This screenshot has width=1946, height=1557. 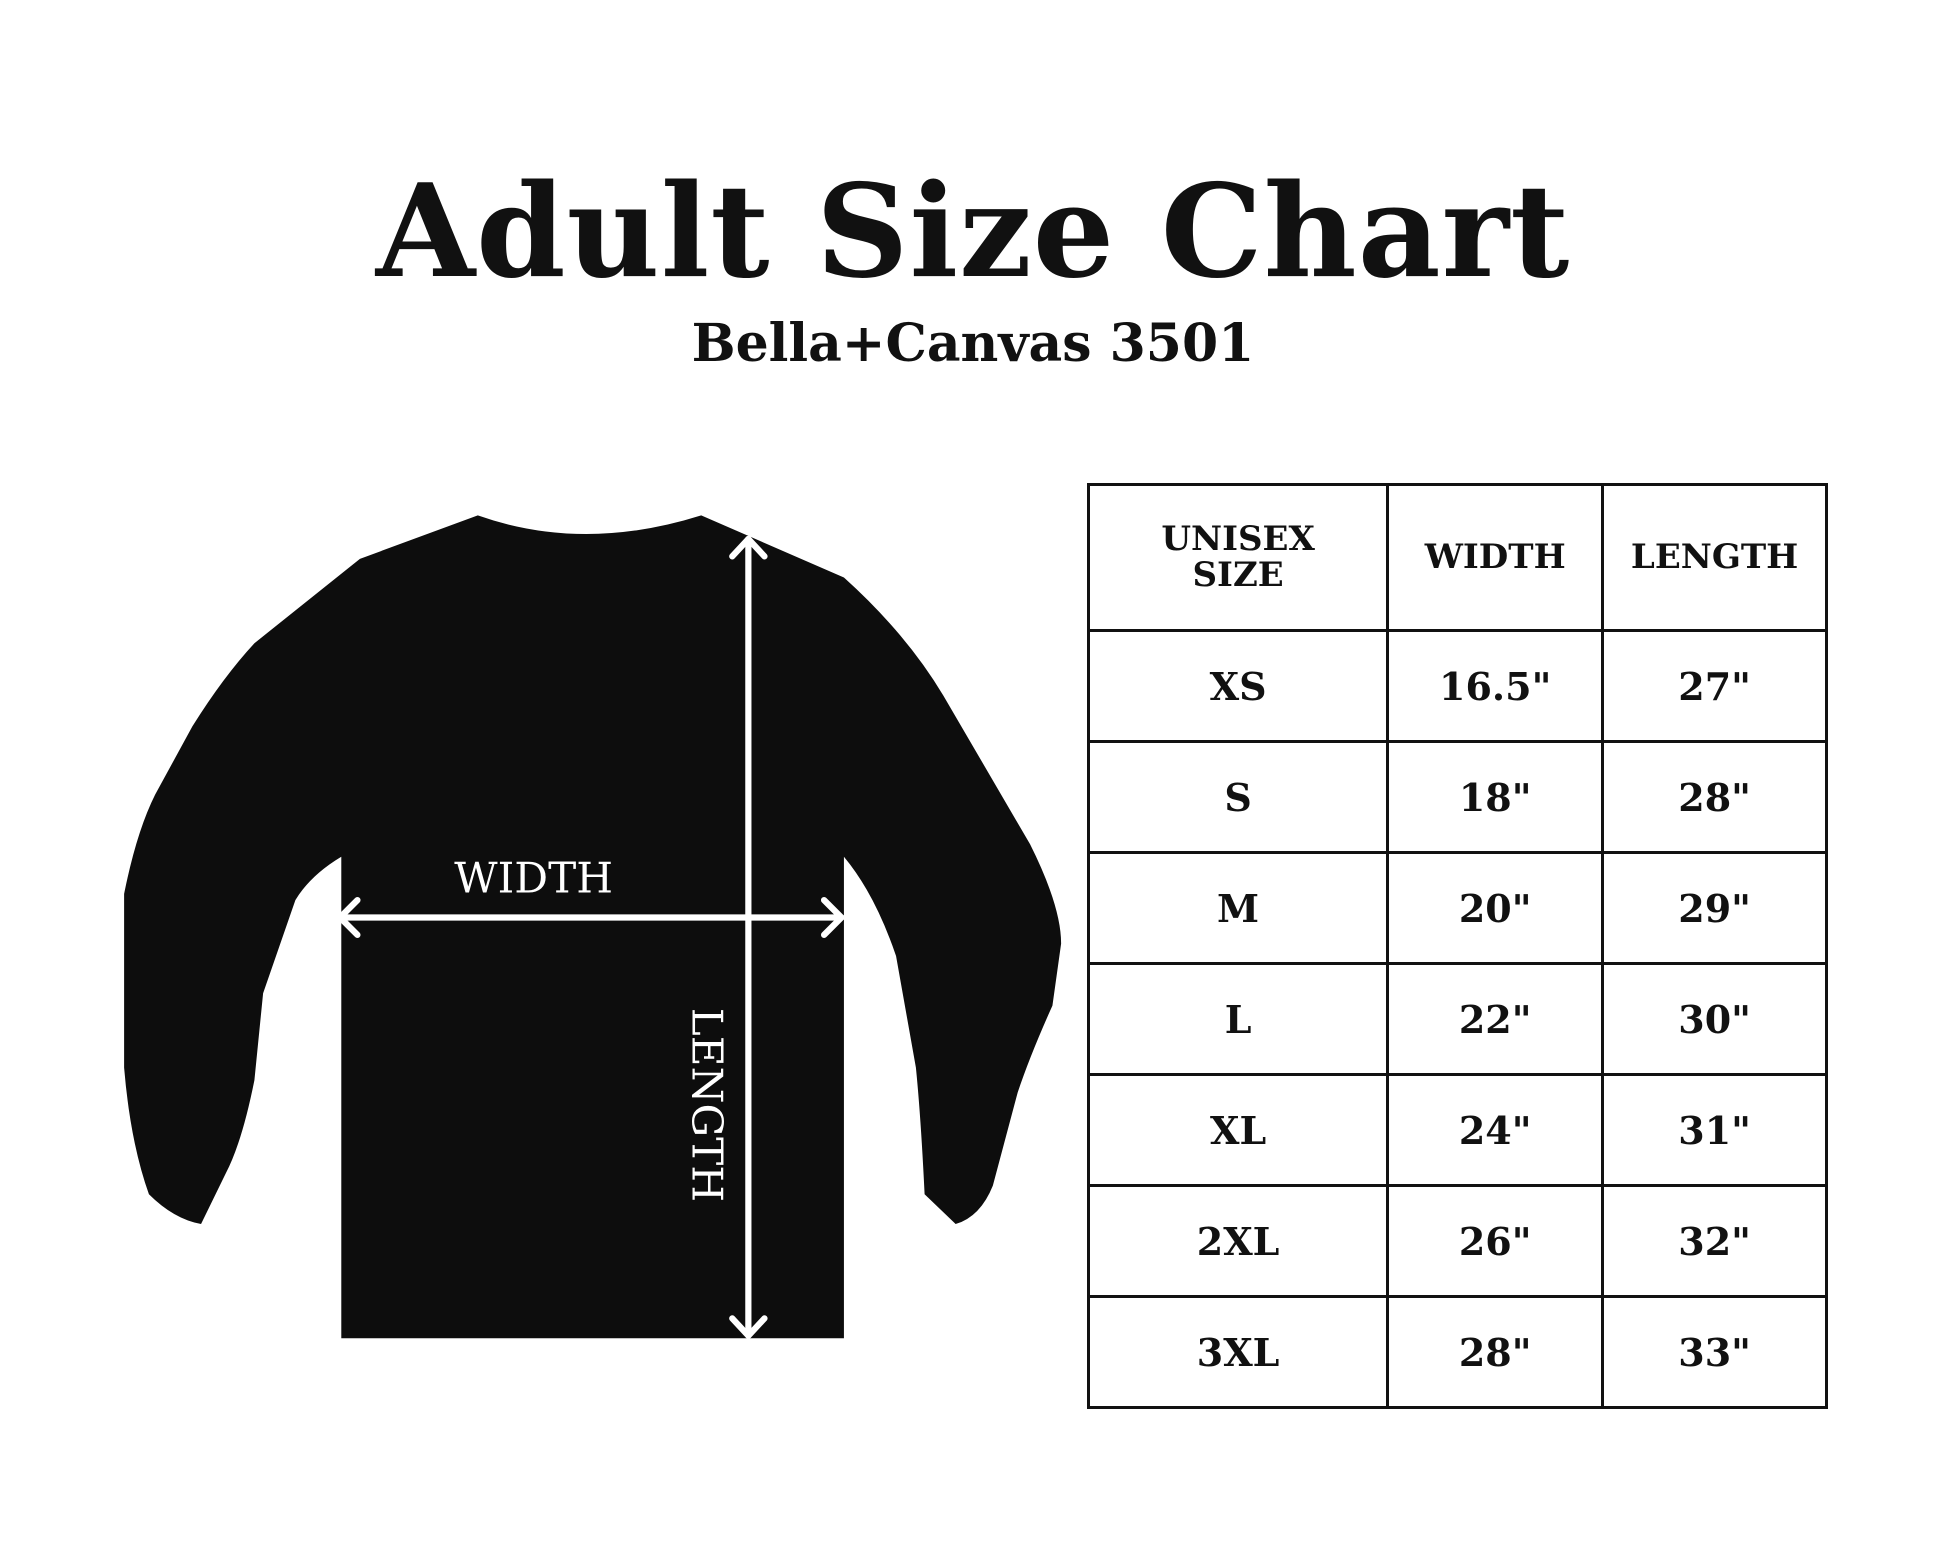 What do you see at coordinates (1495, 686) in the screenshot?
I see `width-cell: 16.5"` at bounding box center [1495, 686].